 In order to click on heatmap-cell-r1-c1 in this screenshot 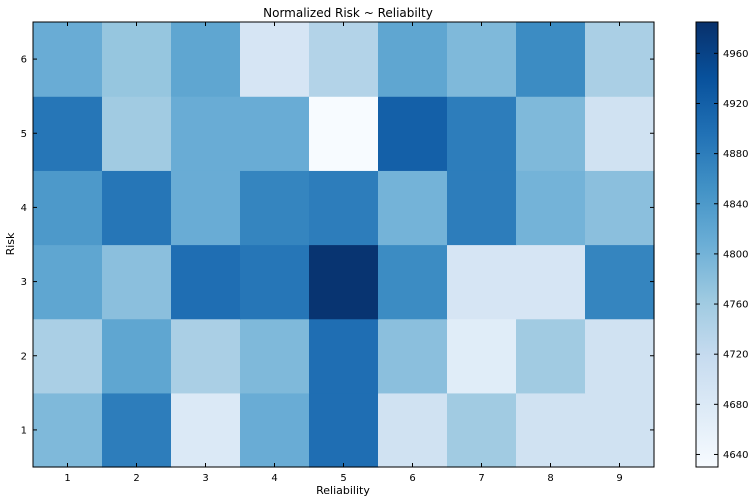, I will do `click(68, 430)`.